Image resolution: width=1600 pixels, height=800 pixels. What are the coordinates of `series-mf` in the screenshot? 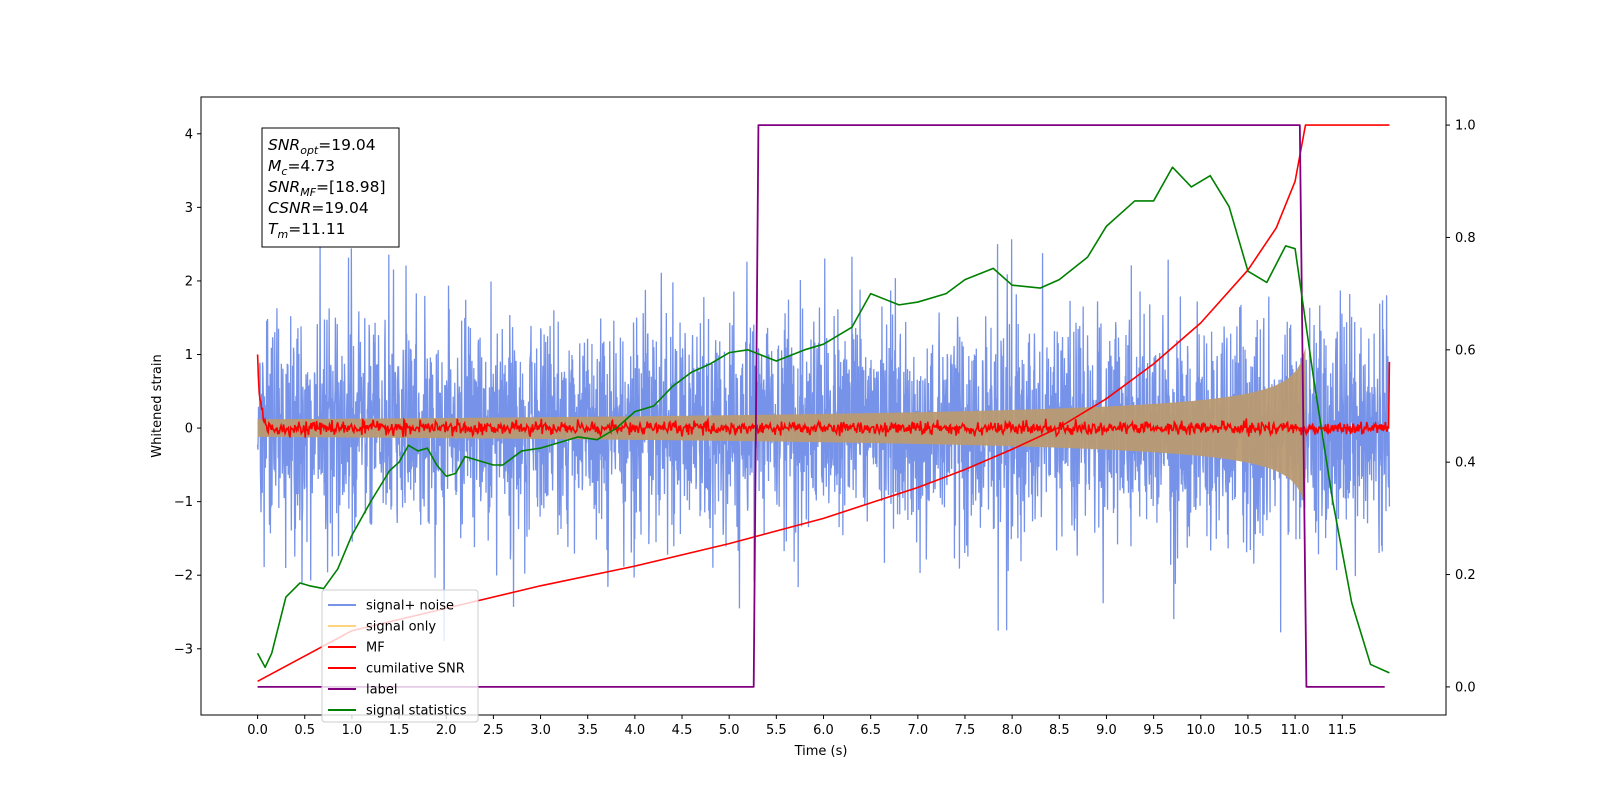 It's located at (823, 396).